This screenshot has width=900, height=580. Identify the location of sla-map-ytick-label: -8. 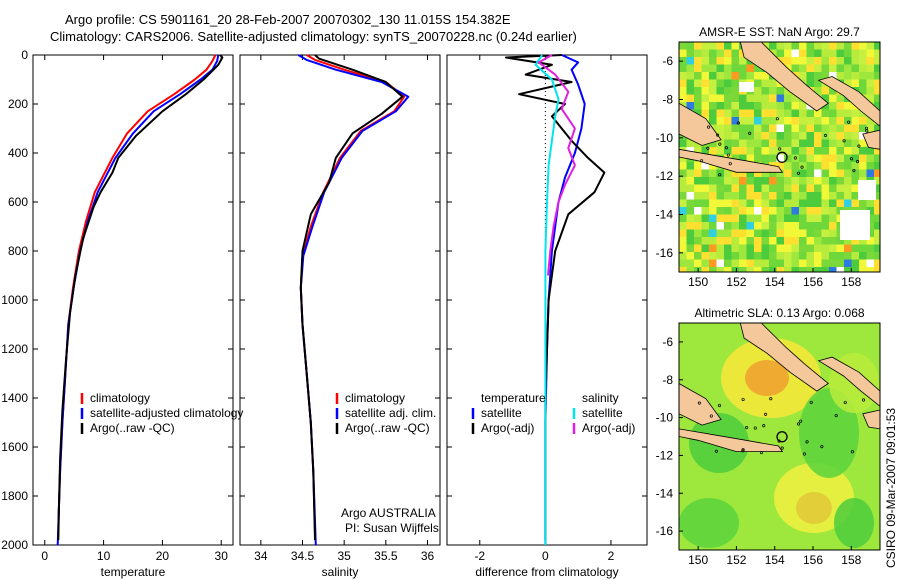
(667, 380).